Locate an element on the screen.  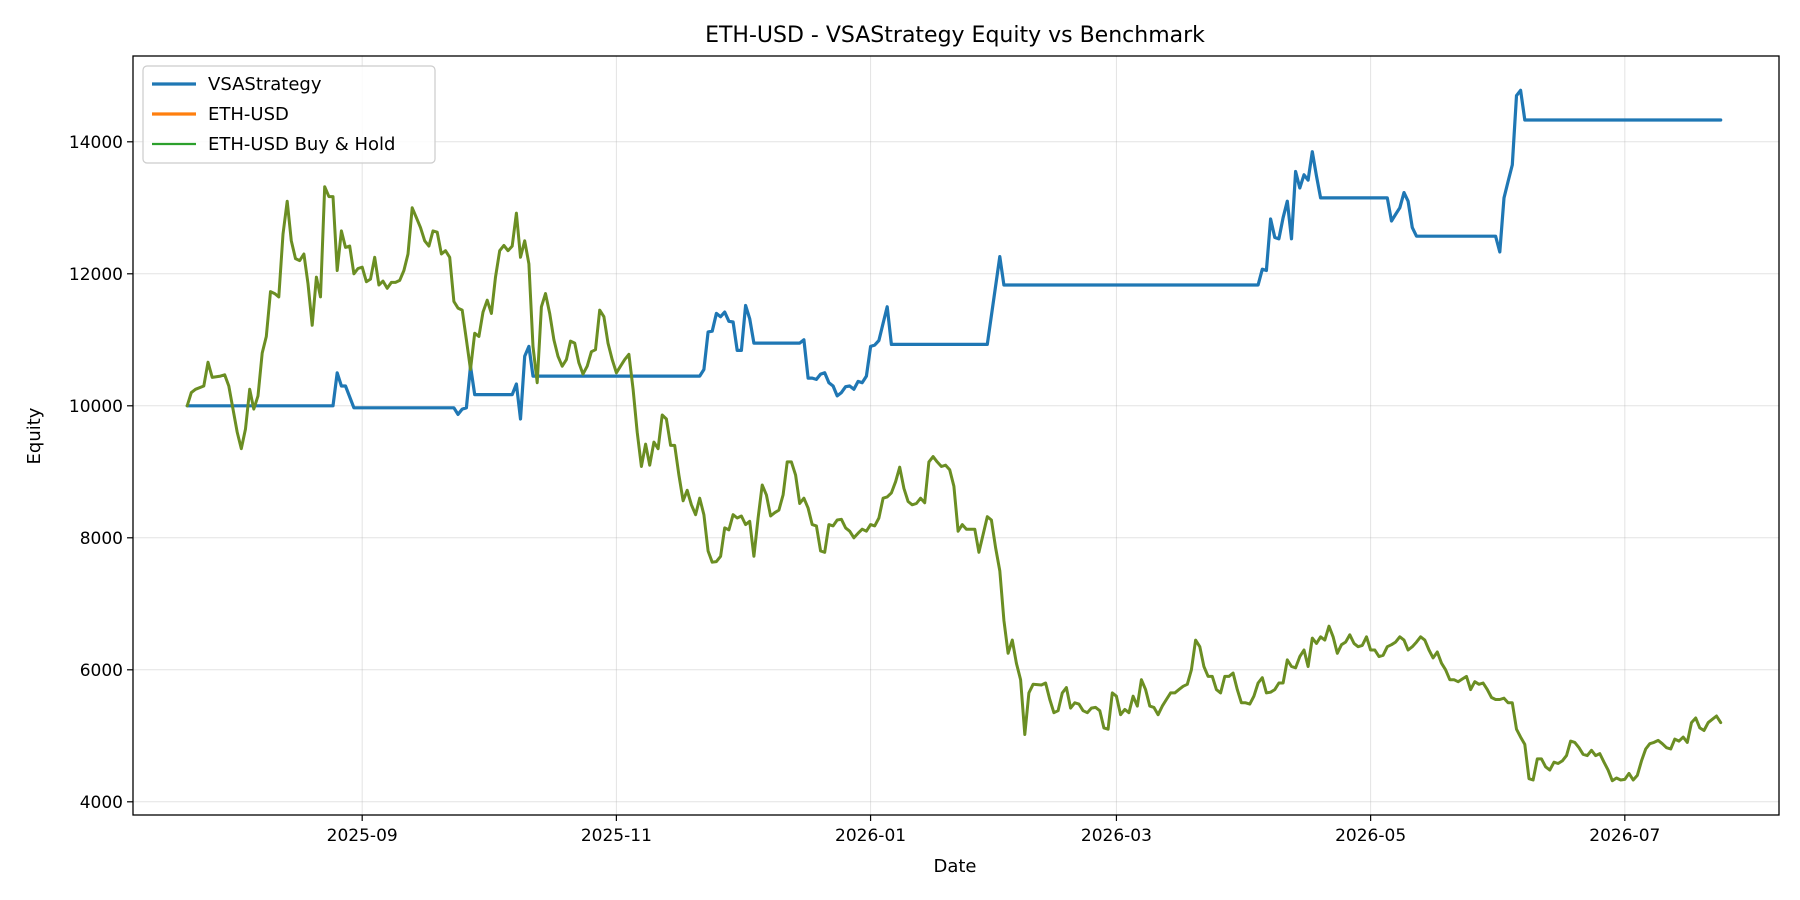
y-axis-label: Equity is located at coordinates (34, 435).